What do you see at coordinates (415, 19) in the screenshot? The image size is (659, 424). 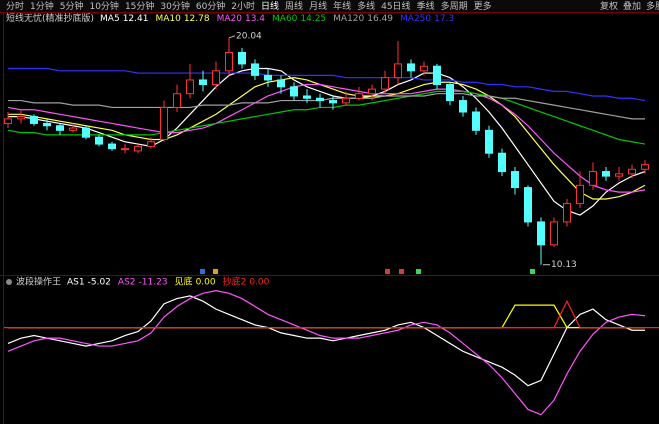 I see `legend-name: MA250` at bounding box center [415, 19].